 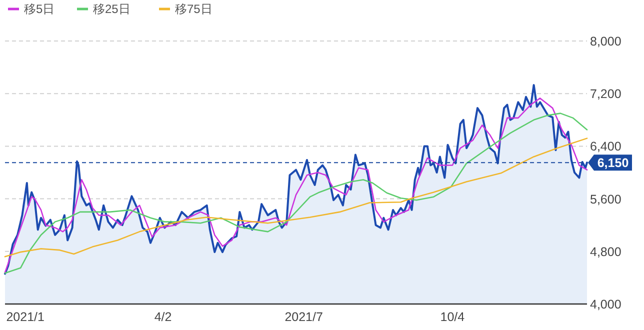 What do you see at coordinates (606, 94) in the screenshot?
I see `y-tick-label: 7,200` at bounding box center [606, 94].